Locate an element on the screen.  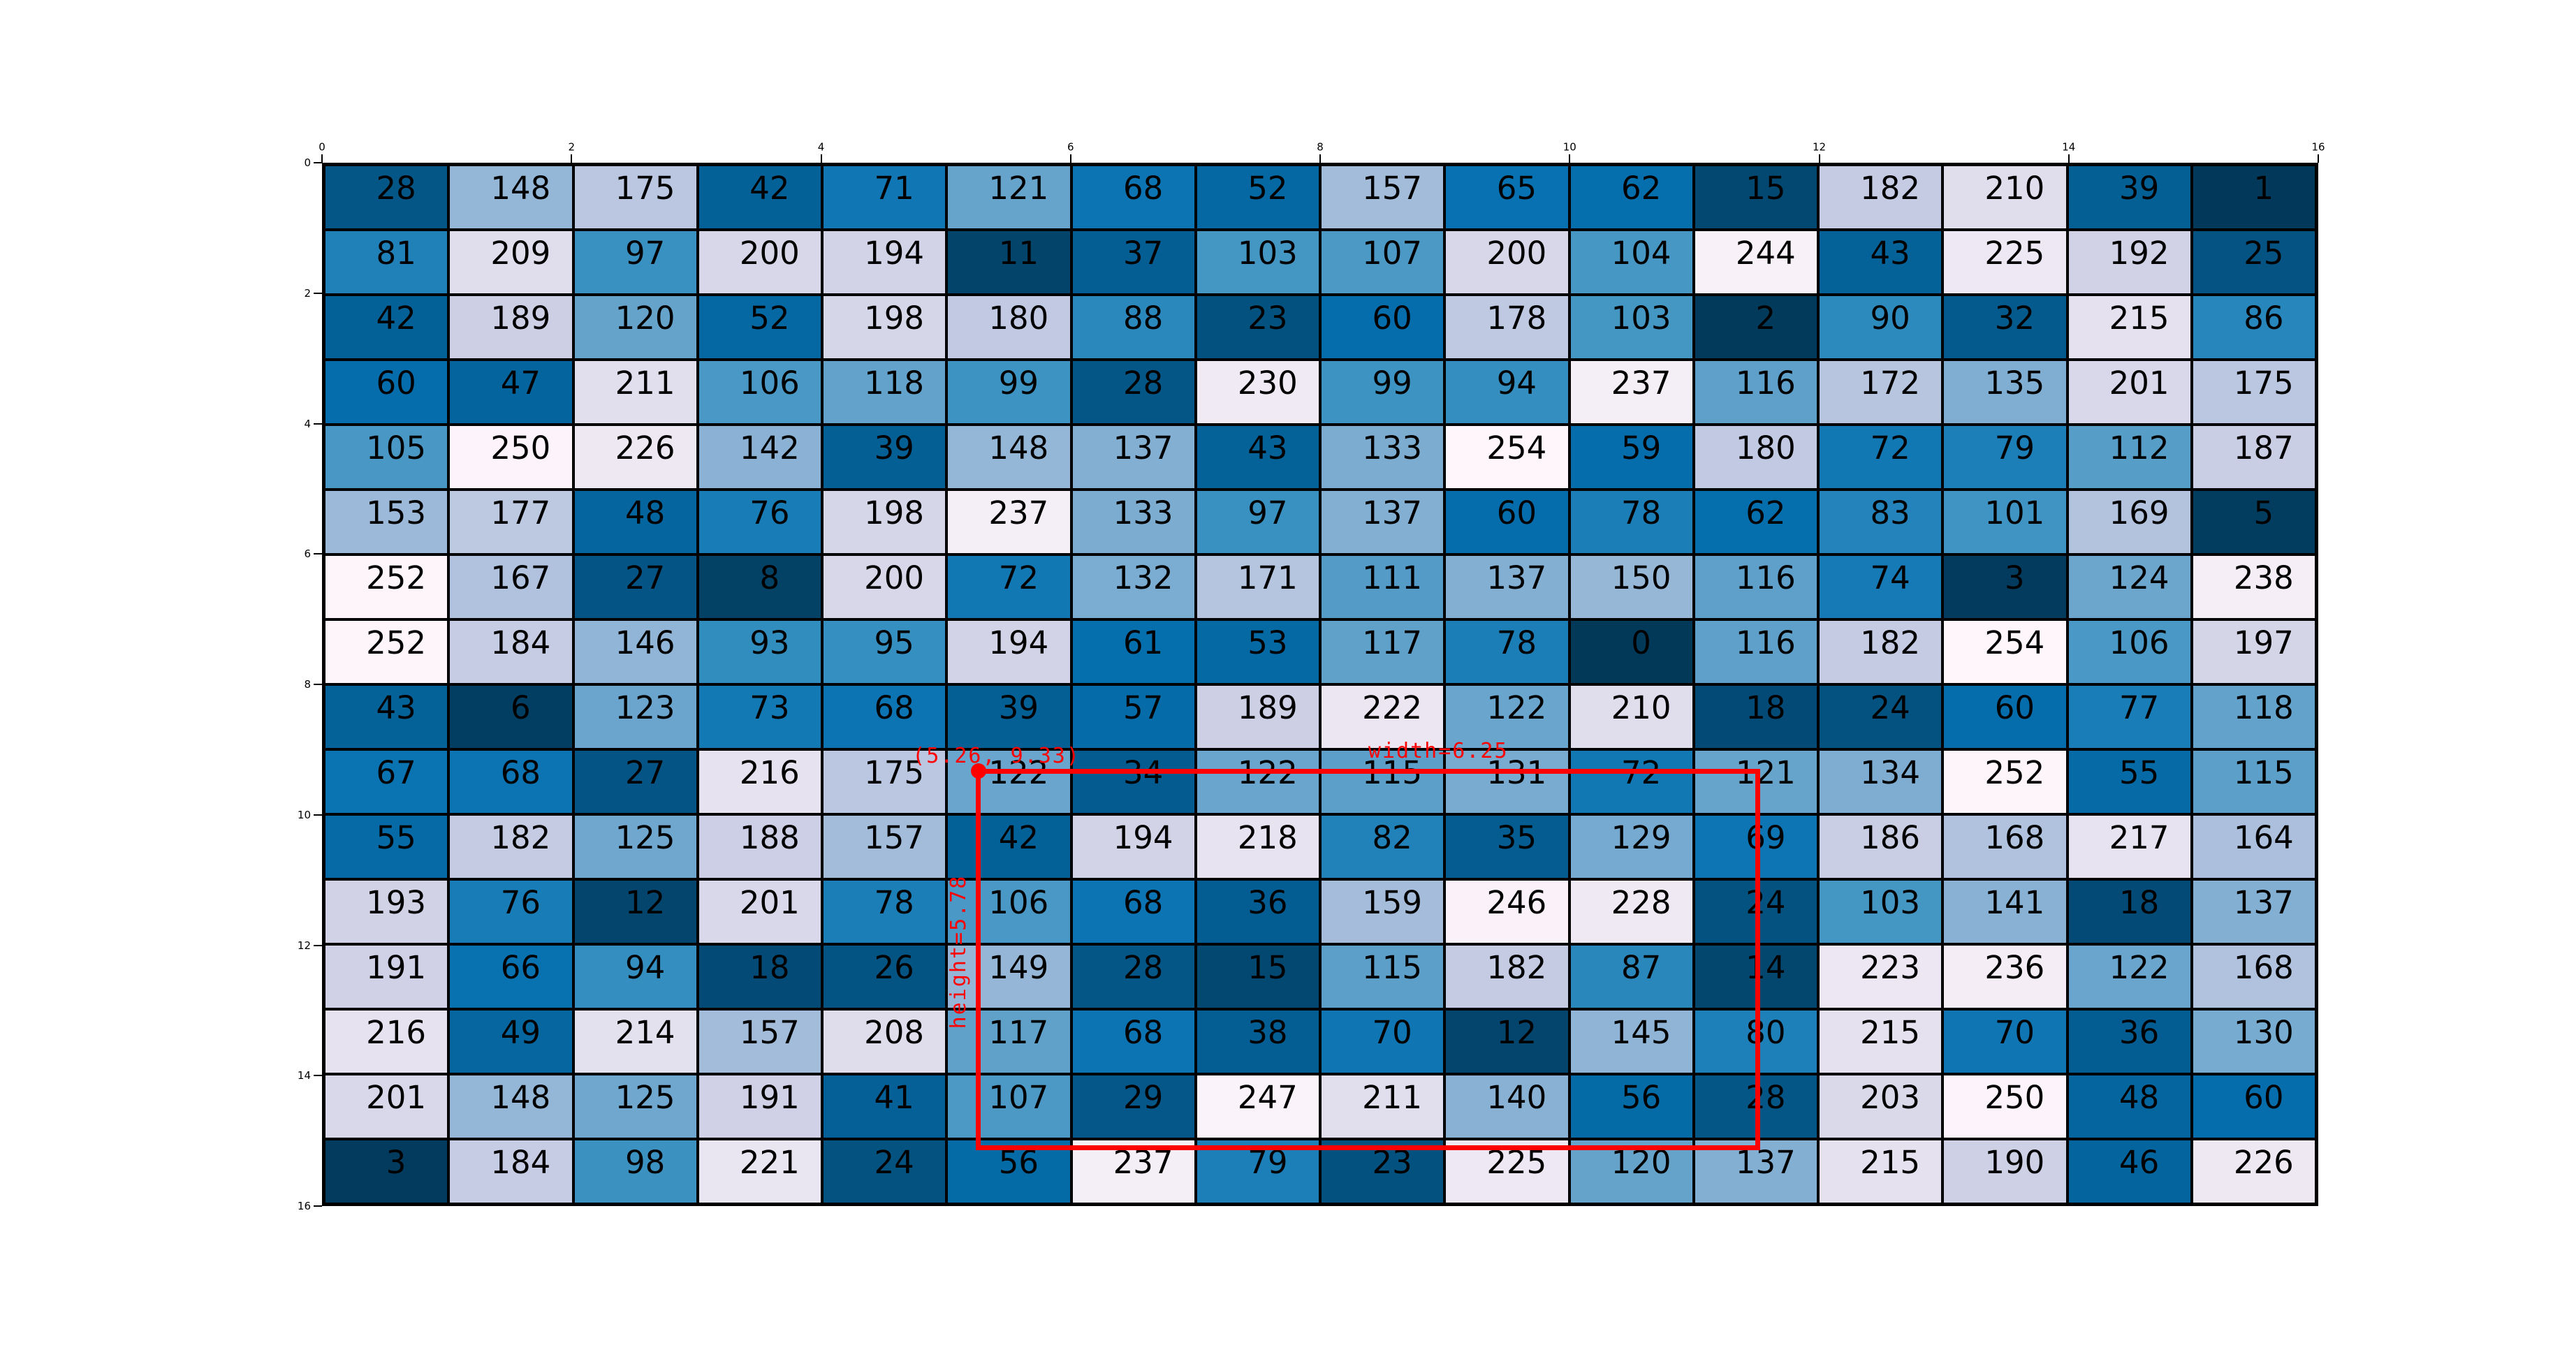
heatmap-cell: 125 is located at coordinates (635, 847).